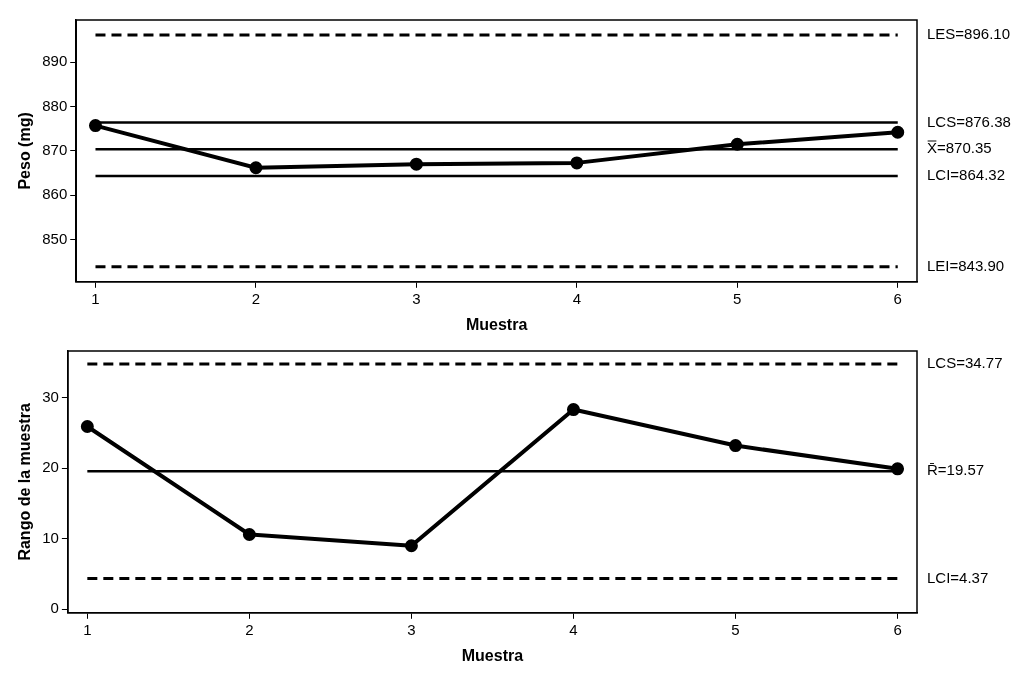 The width and height of the screenshot is (1035, 678). What do you see at coordinates (55, 105) in the screenshot?
I see `y-tick-label: 880` at bounding box center [55, 105].